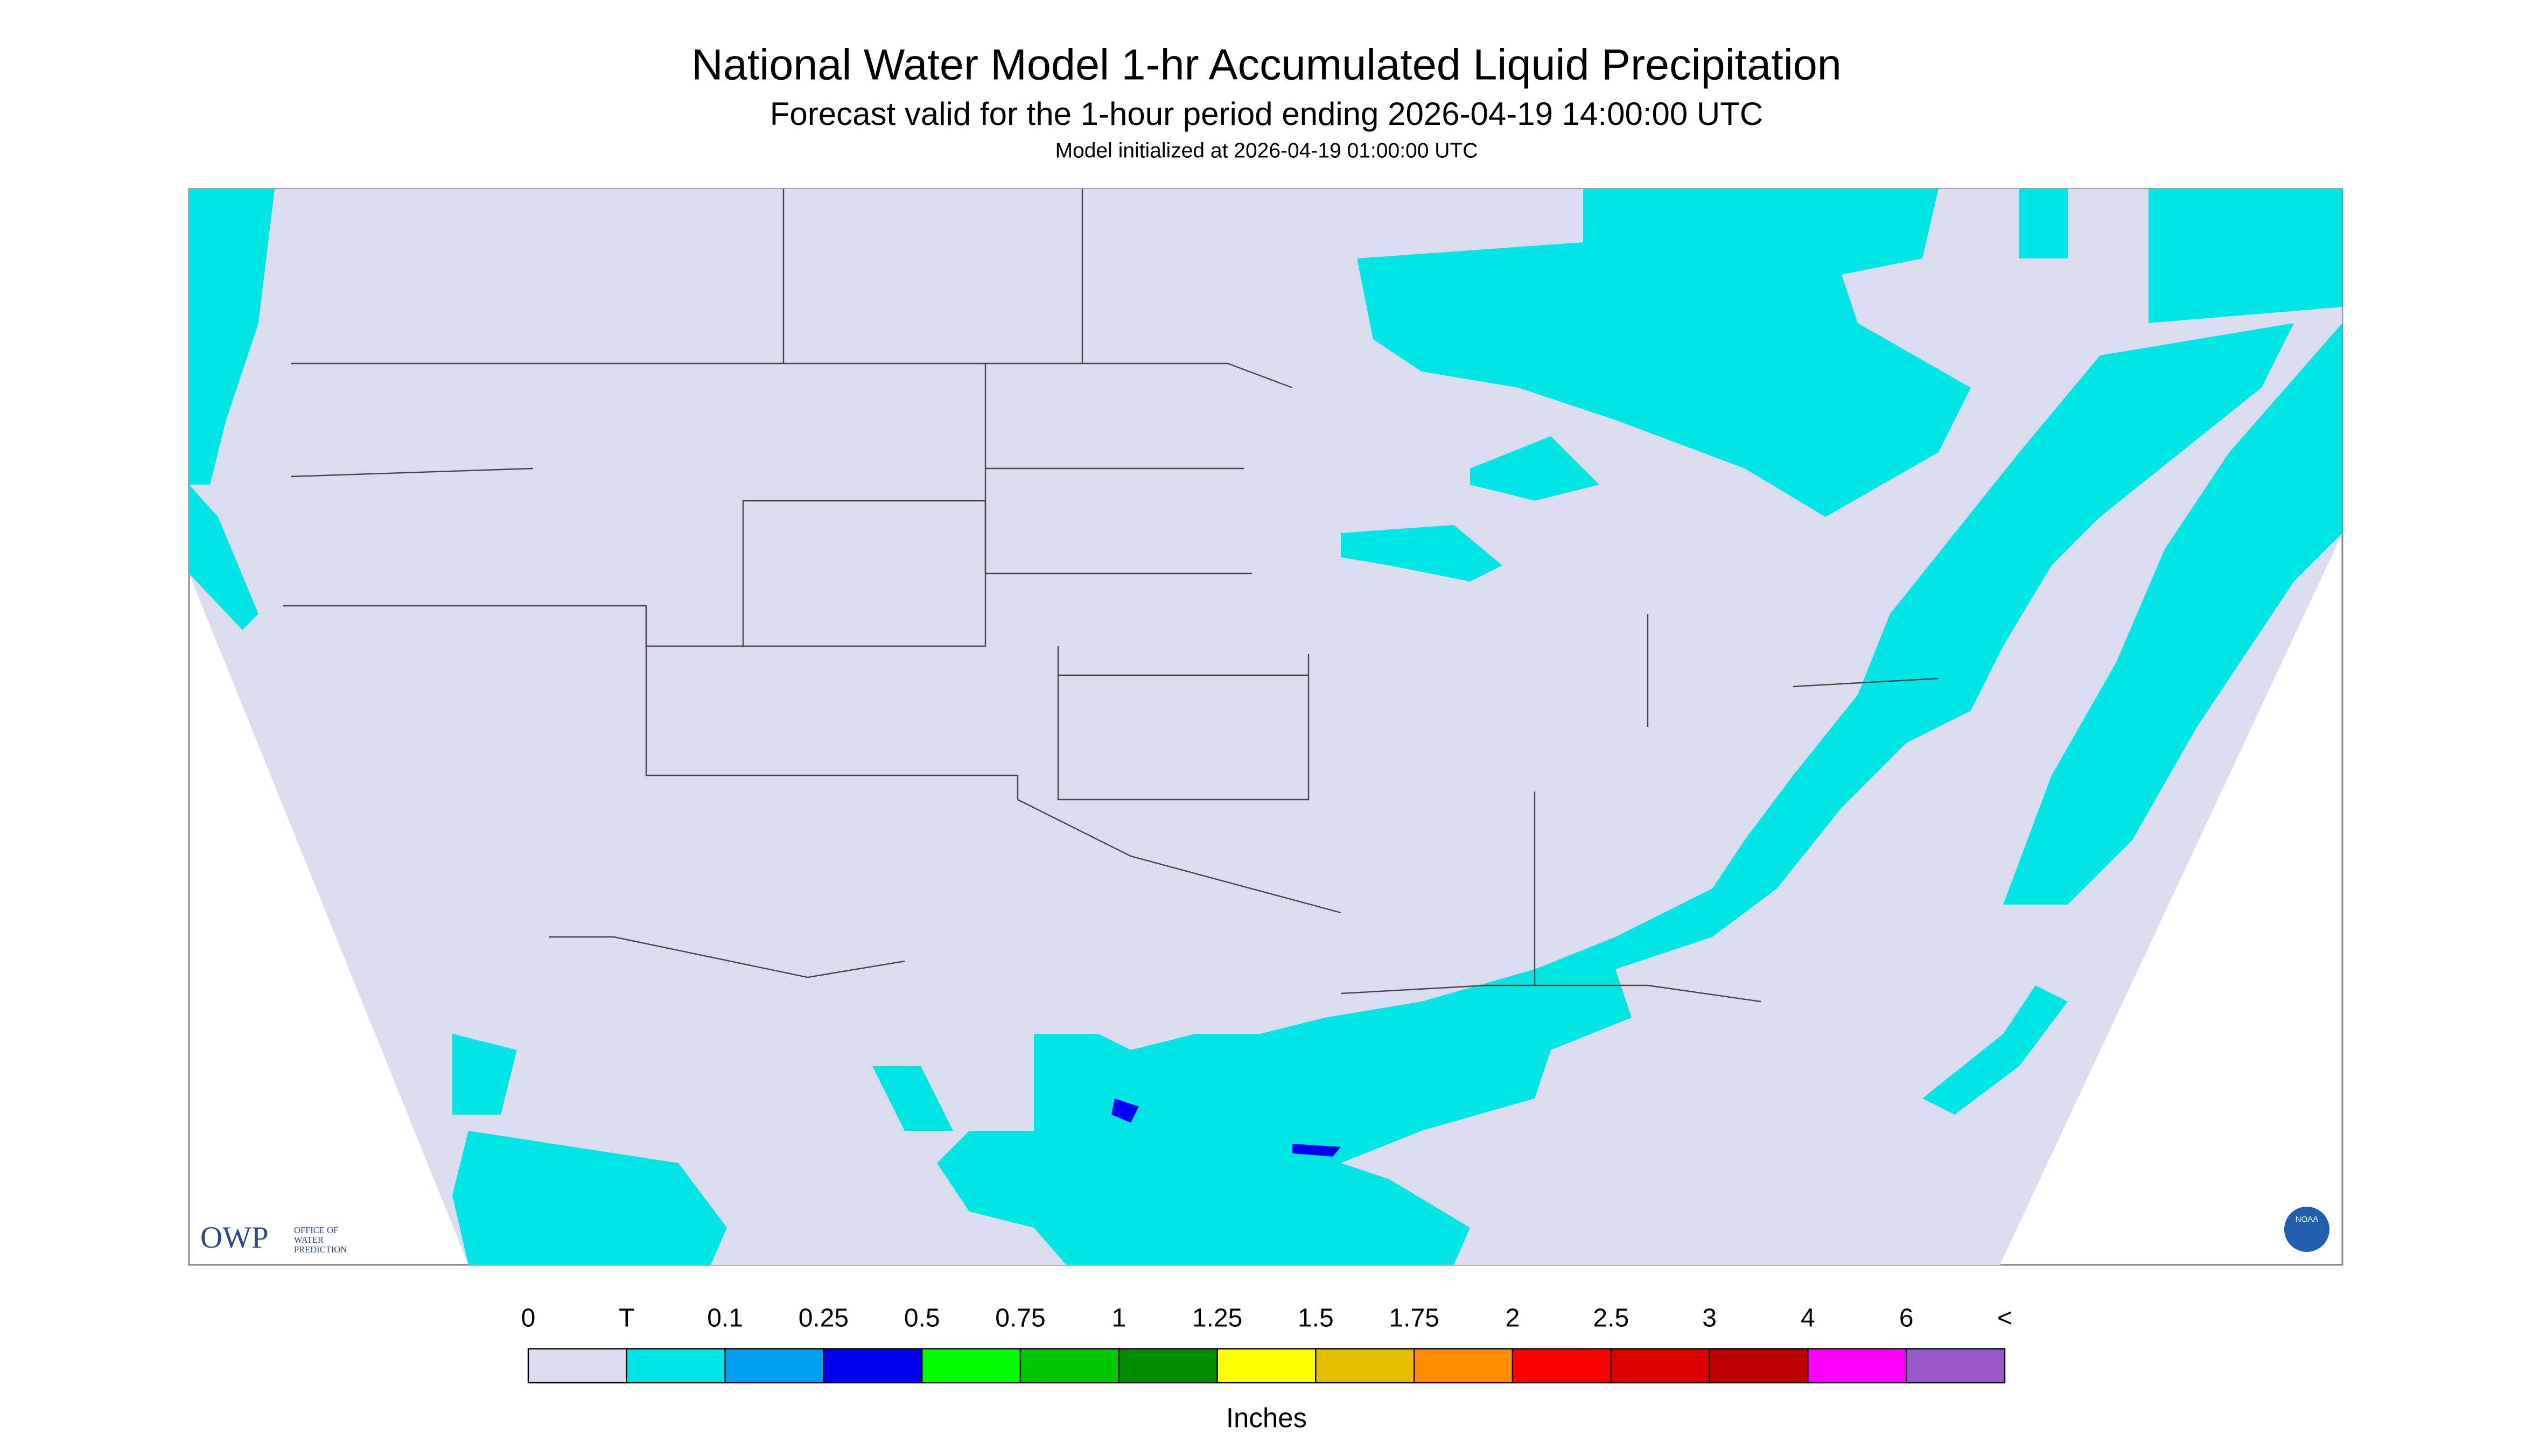 The height and width of the screenshot is (1456, 2533). What do you see at coordinates (725, 1318) in the screenshot?
I see `legend-label: 0.1` at bounding box center [725, 1318].